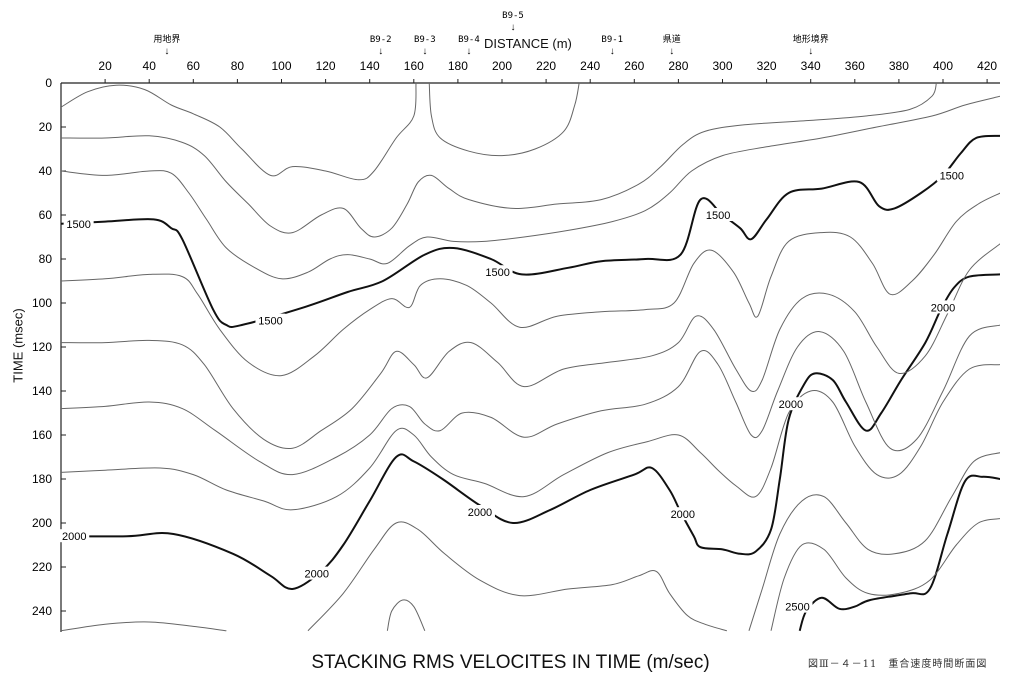 Image resolution: width=1021 pixels, height=687 pixels. I want to click on x-tick-label: 260, so click(634, 66).